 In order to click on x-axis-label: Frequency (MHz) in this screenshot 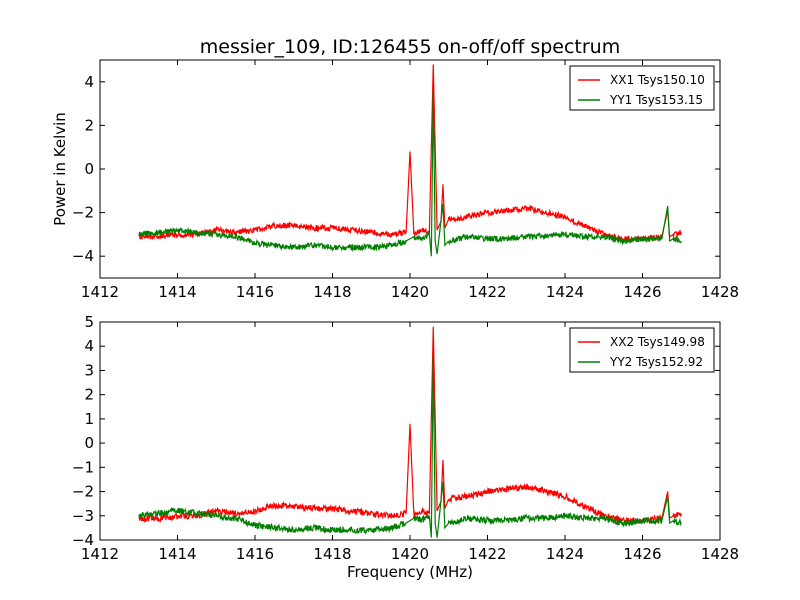, I will do `click(410, 572)`.